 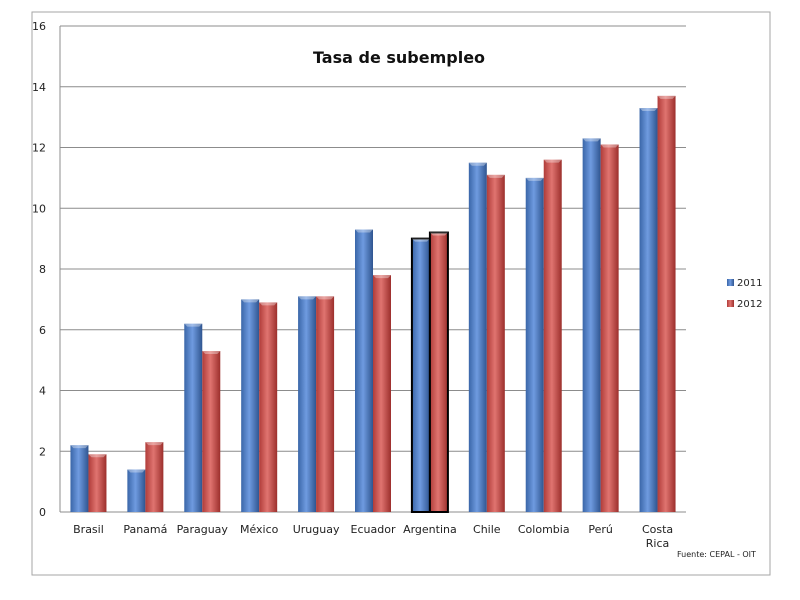 I want to click on legend-label-2012: 2012, so click(x=749, y=304).